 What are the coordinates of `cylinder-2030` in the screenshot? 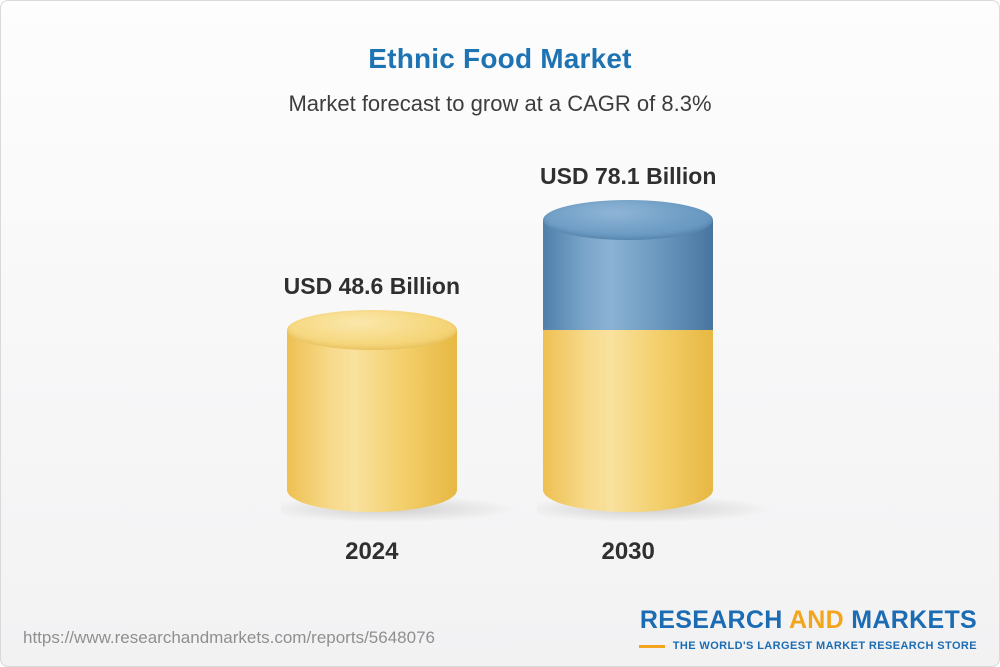 It's located at (657, 361).